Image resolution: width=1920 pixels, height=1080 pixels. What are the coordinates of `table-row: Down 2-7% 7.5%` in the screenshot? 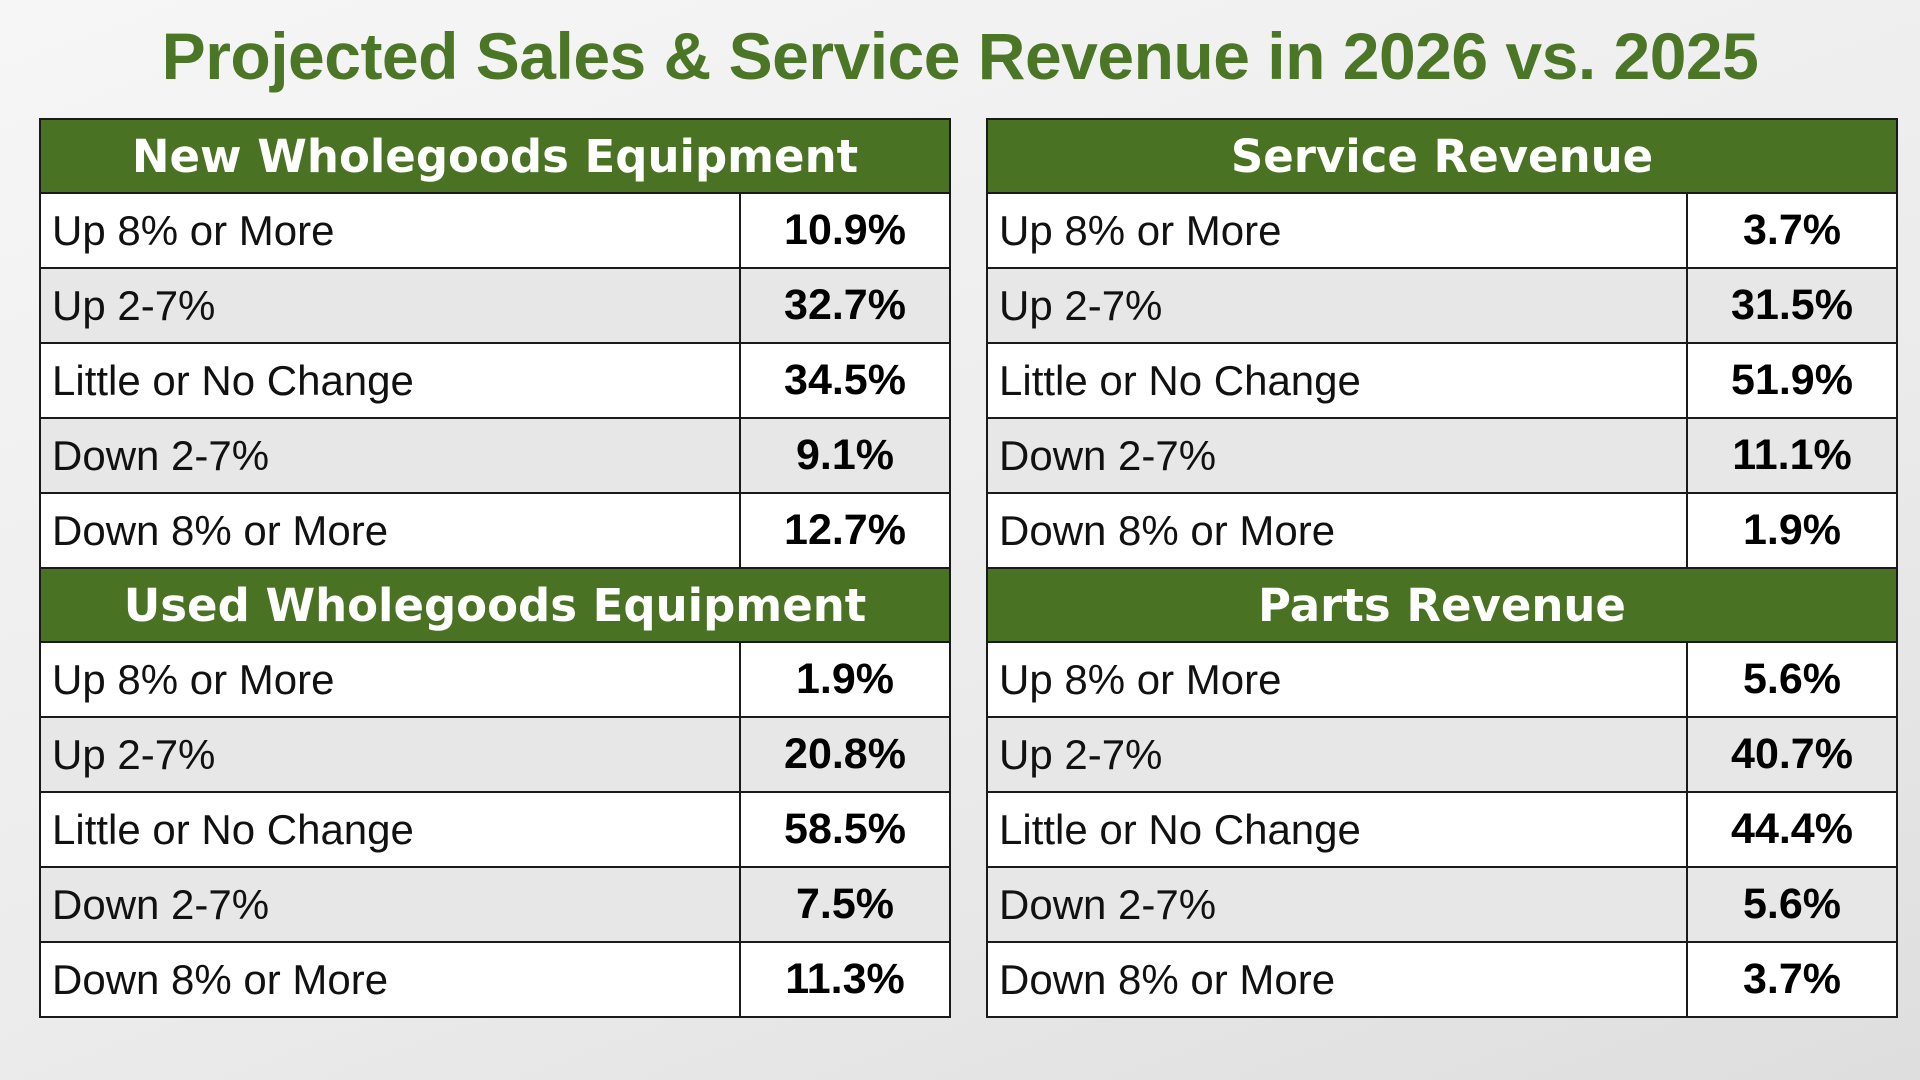 It's located at (495, 905).